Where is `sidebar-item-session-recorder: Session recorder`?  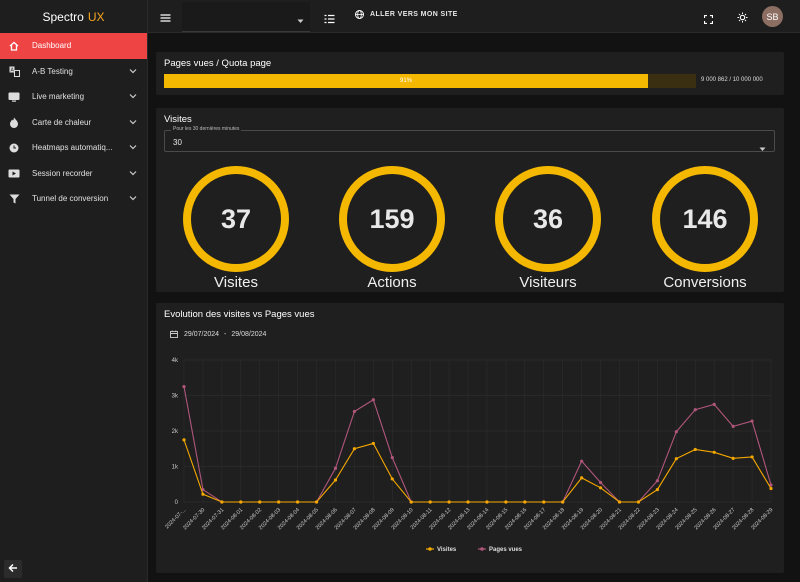
sidebar-item-session-recorder: Session recorder is located at coordinates (73, 174).